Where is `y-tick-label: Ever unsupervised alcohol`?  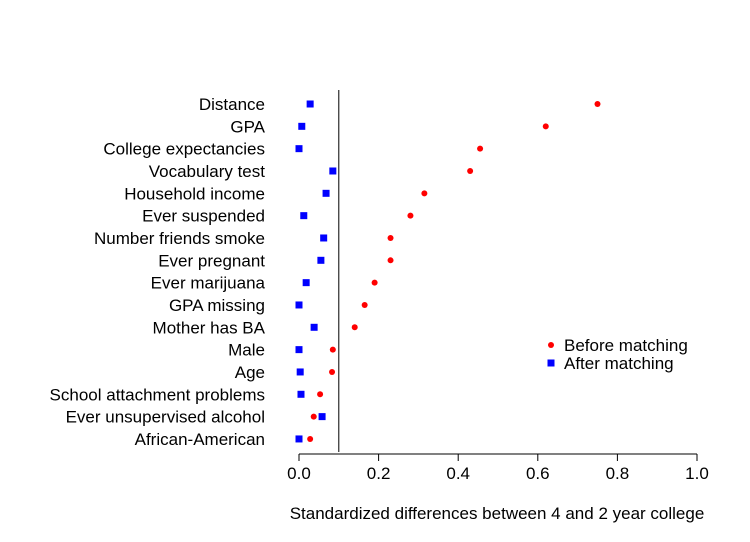 y-tick-label: Ever unsupervised alcohol is located at coordinates (165, 417).